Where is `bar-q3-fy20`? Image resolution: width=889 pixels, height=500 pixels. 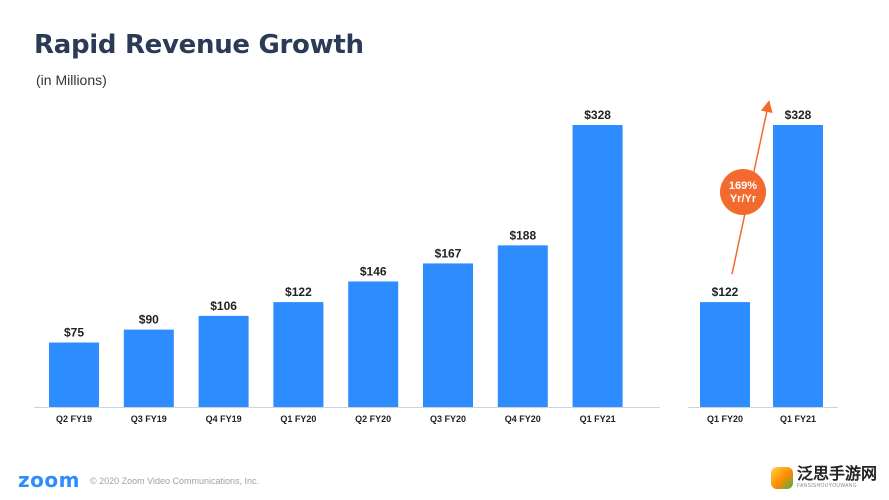 bar-q3-fy20 is located at coordinates (448, 335).